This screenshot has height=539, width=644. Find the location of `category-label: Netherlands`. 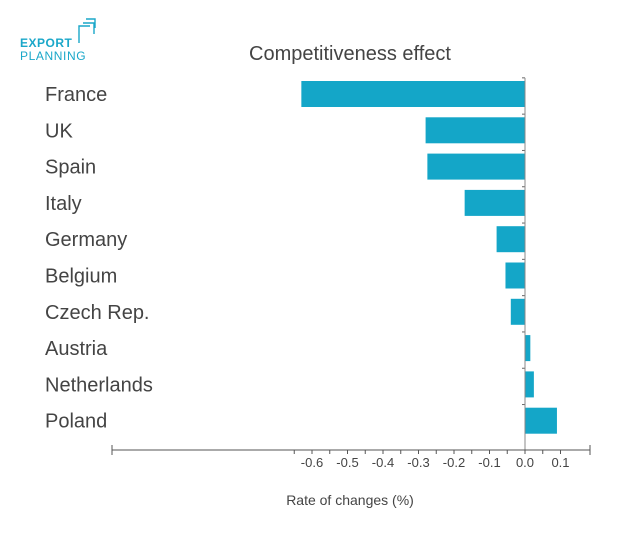

category-label: Netherlands is located at coordinates (99, 385).